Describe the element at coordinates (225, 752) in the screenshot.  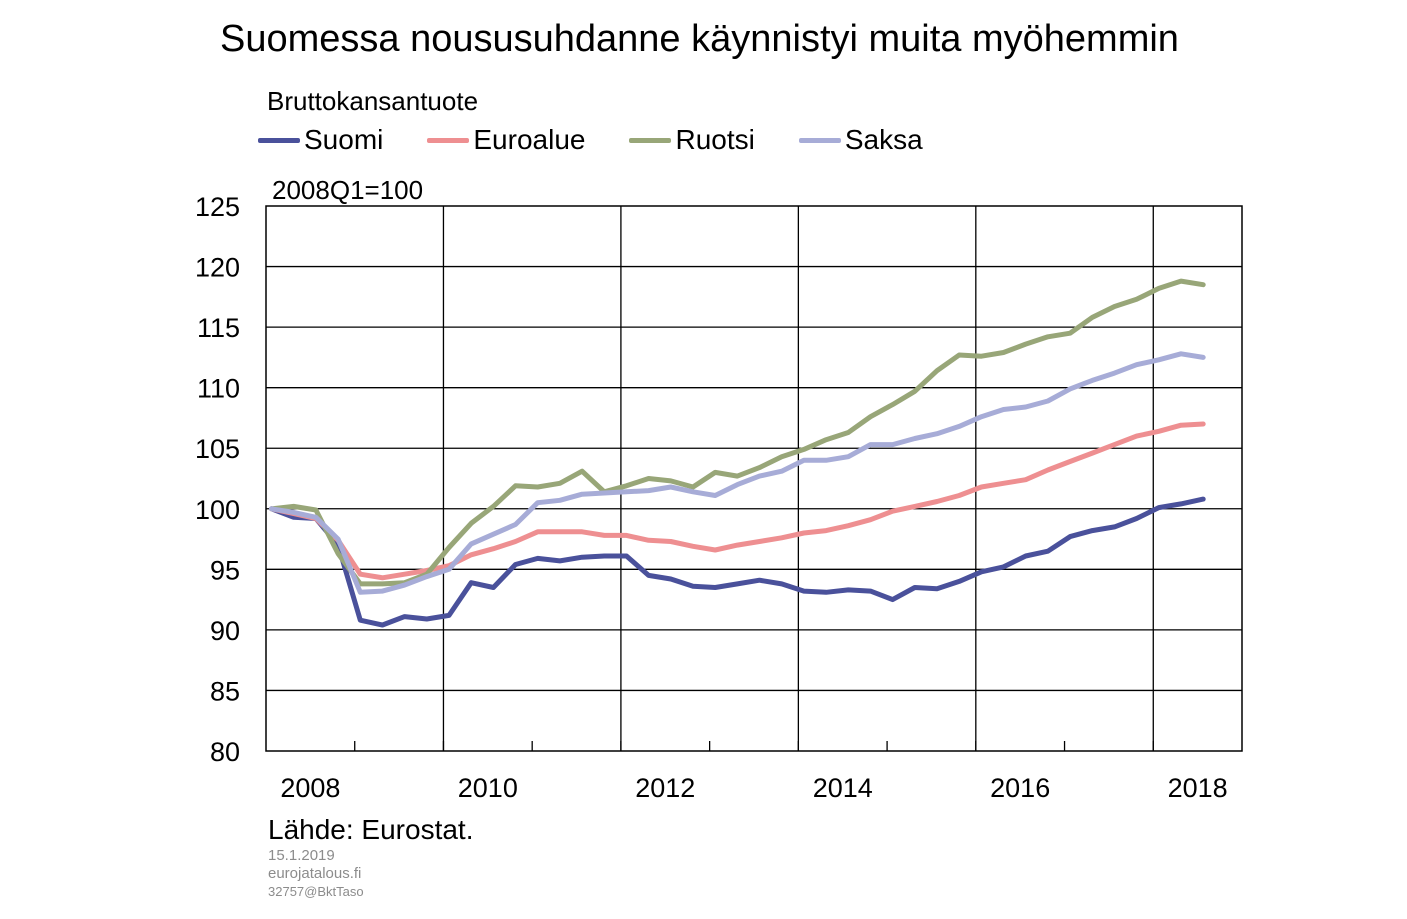
I see `y-tick-label-80: 80` at that location.